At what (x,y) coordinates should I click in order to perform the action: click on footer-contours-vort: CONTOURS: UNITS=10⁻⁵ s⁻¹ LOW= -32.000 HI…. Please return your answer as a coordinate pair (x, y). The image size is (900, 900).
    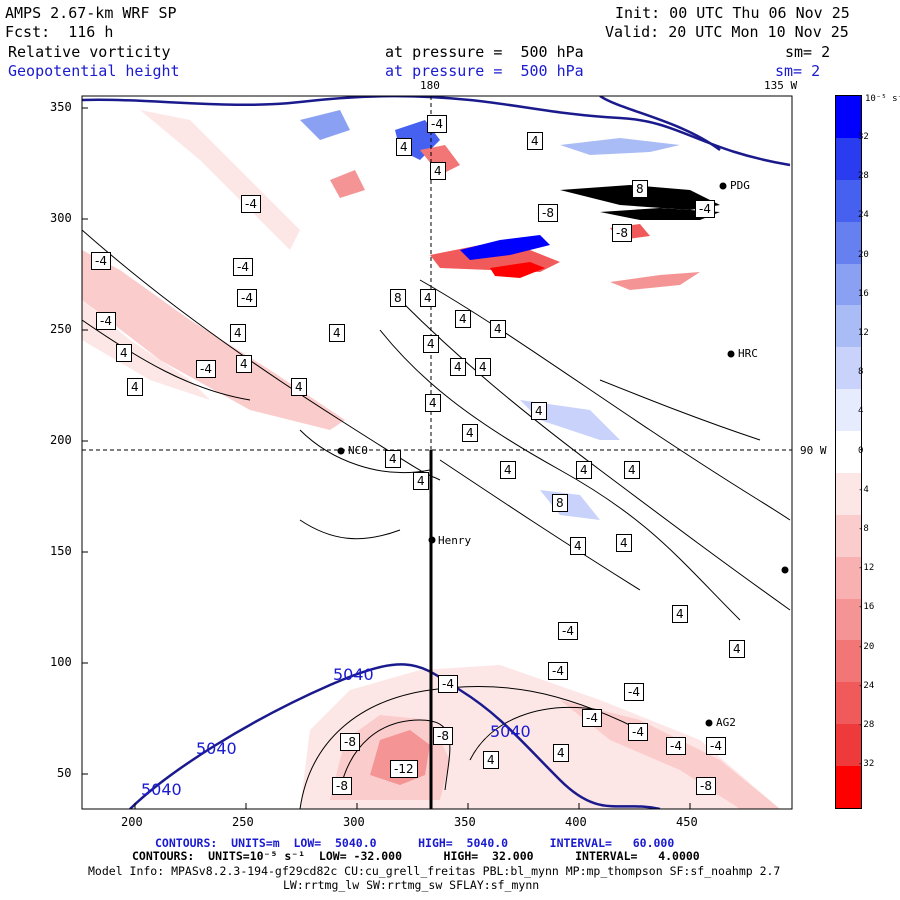
    Looking at the image, I should click on (416, 856).